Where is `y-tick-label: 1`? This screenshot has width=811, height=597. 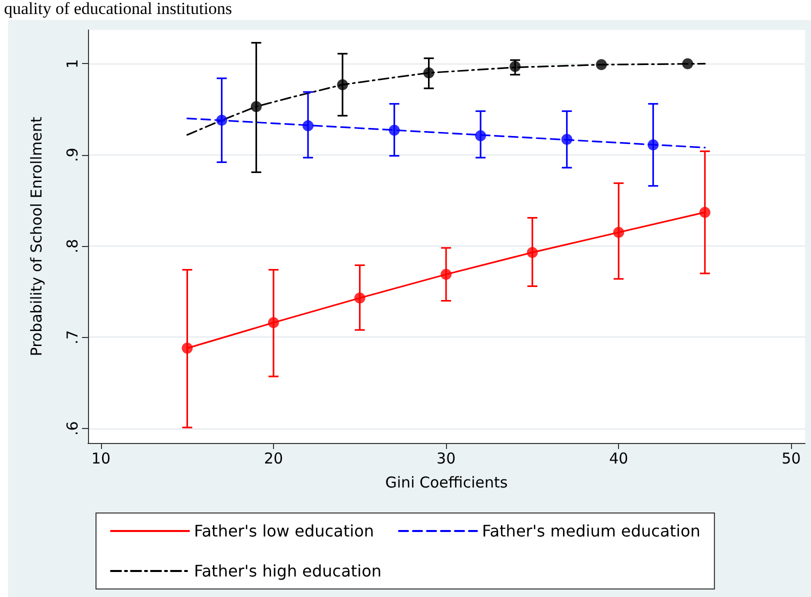 y-tick-label: 1 is located at coordinates (73, 63).